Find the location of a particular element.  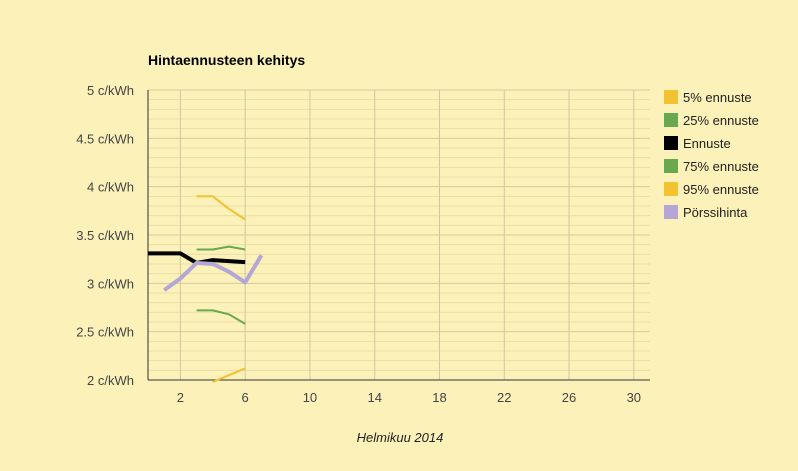

series-line-75-ennuste is located at coordinates (221, 248).